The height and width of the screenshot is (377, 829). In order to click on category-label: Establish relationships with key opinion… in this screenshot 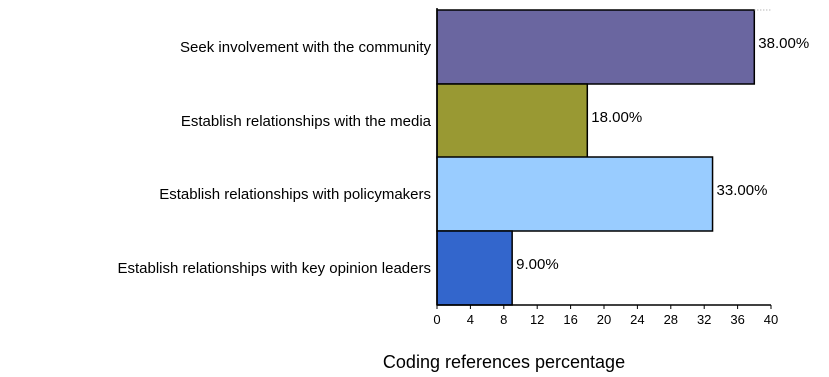, I will do `click(274, 268)`.